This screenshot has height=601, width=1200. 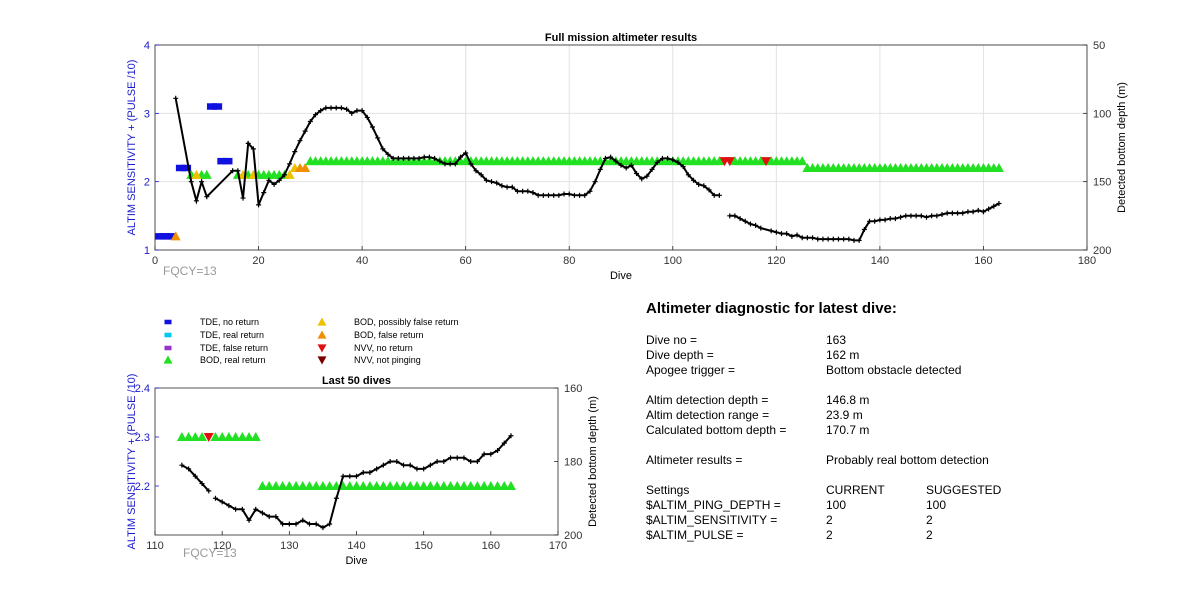 I want to click on setting-name: $ALTIM_PING_DEPTH =, so click(x=713, y=505).